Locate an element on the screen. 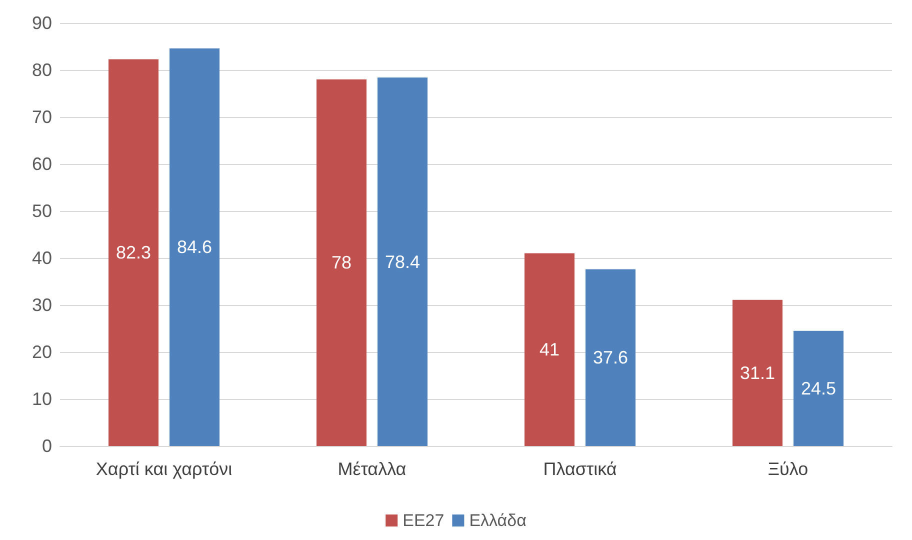  data-label: 78.4 is located at coordinates (402, 262).